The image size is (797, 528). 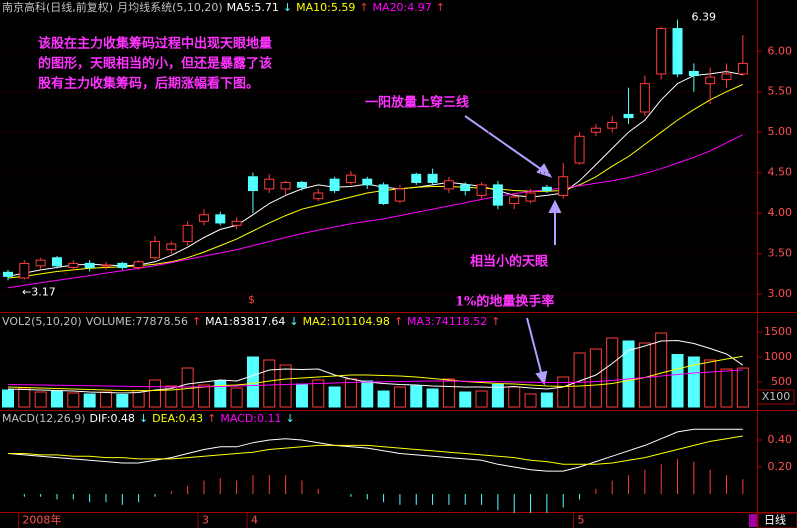 What do you see at coordinates (402, 7) in the screenshot?
I see `legend-label: MA20:4.97` at bounding box center [402, 7].